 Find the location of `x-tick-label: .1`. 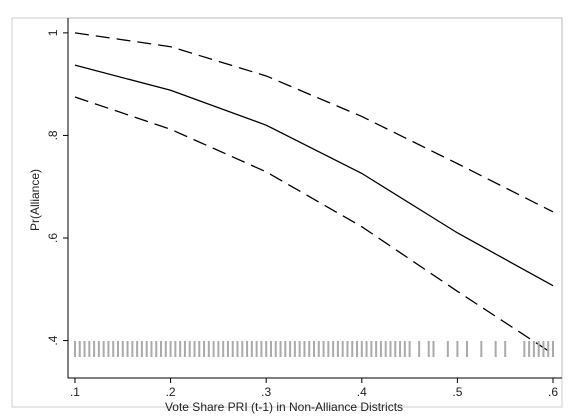

x-tick-label: .1 is located at coordinates (75, 392).